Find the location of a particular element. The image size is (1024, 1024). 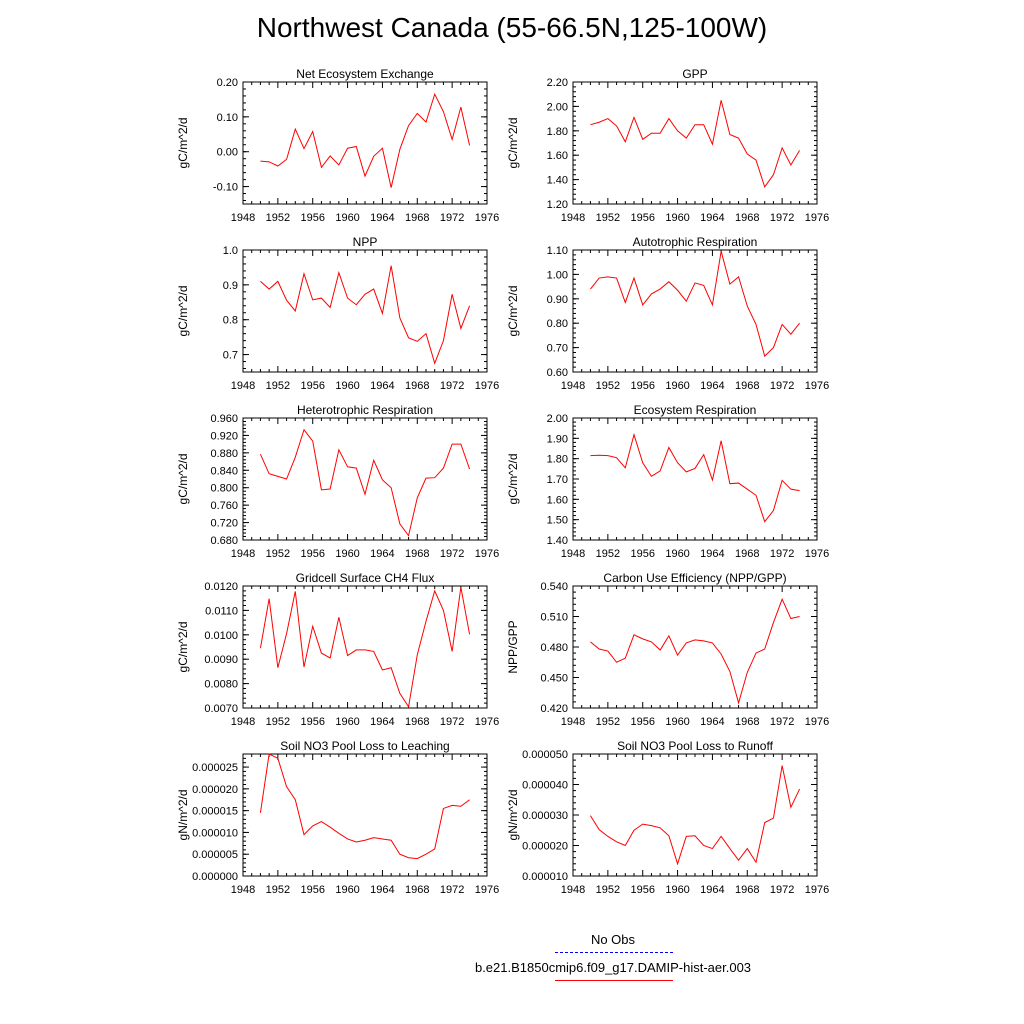

y-tick-label: 1.60 is located at coordinates (557, 500).